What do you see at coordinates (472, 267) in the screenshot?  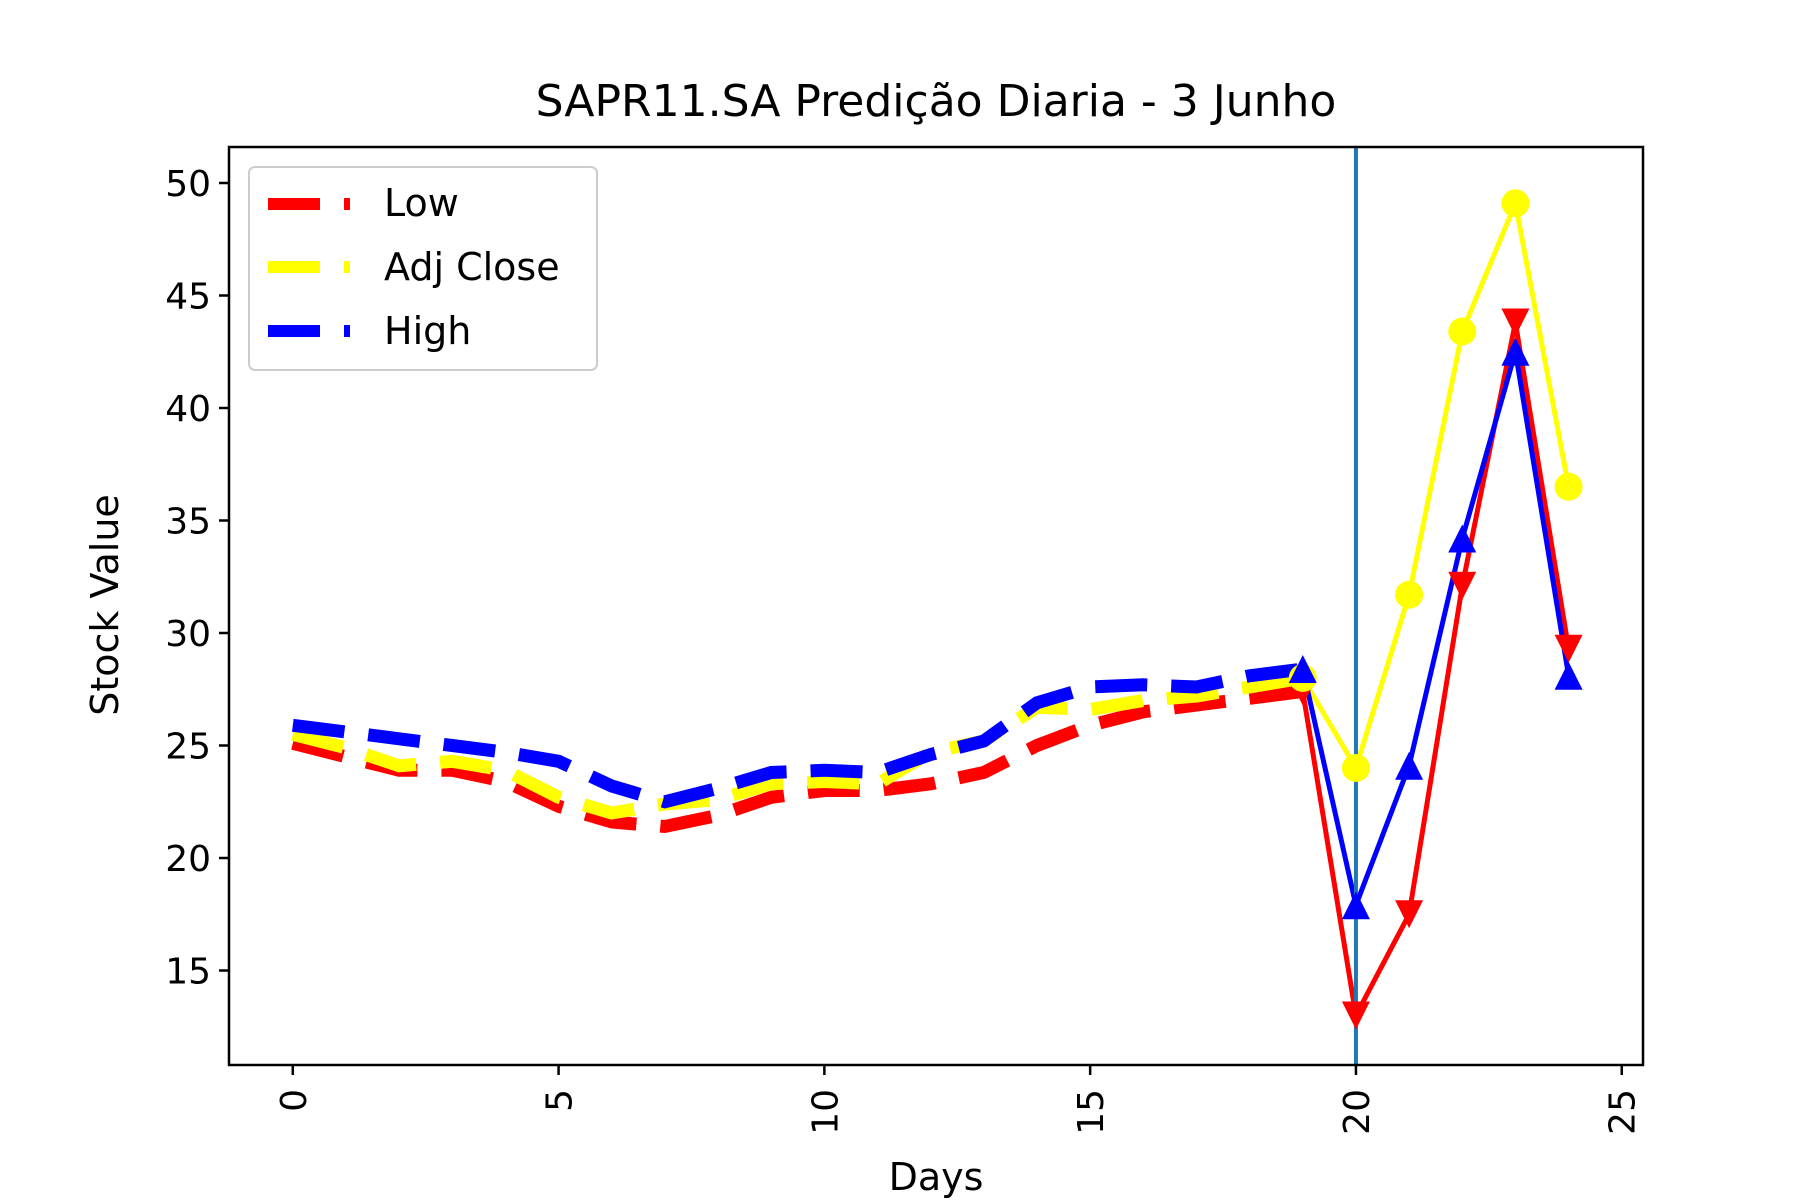 I see `legend-label-adj-close: Adj Close` at bounding box center [472, 267].